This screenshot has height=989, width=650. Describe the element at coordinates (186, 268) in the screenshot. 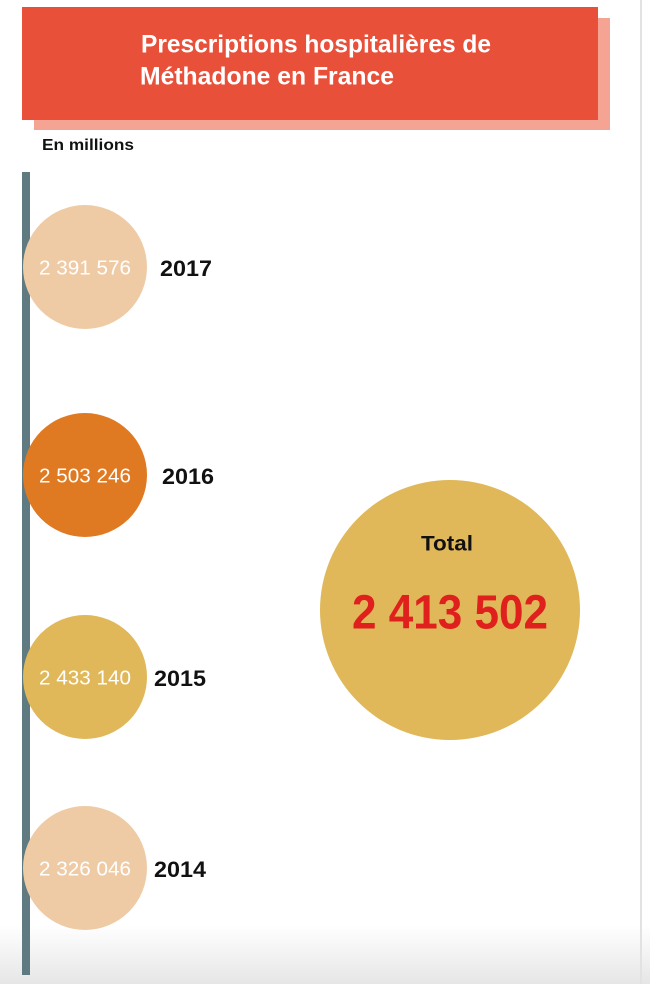

I see `year-label: 2017` at that location.